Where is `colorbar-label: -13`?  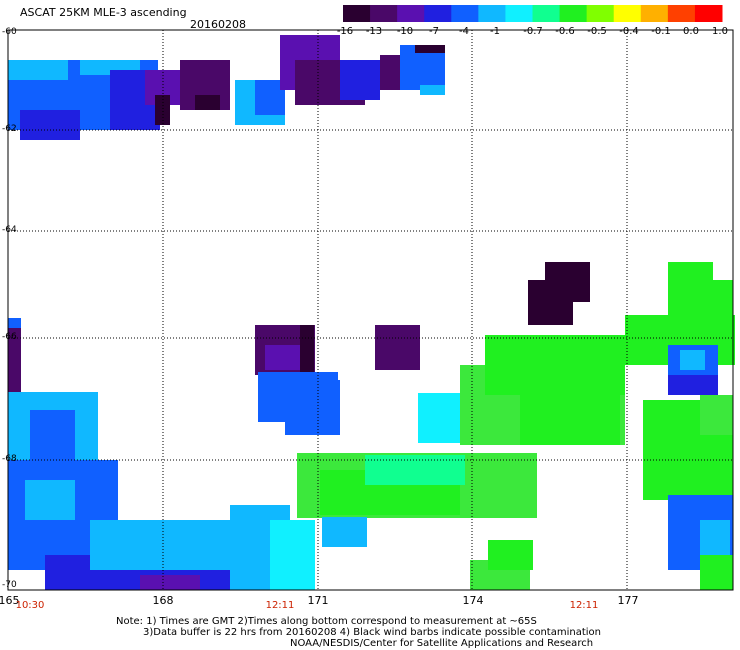
colorbar-label: -13 is located at coordinates (374, 31).